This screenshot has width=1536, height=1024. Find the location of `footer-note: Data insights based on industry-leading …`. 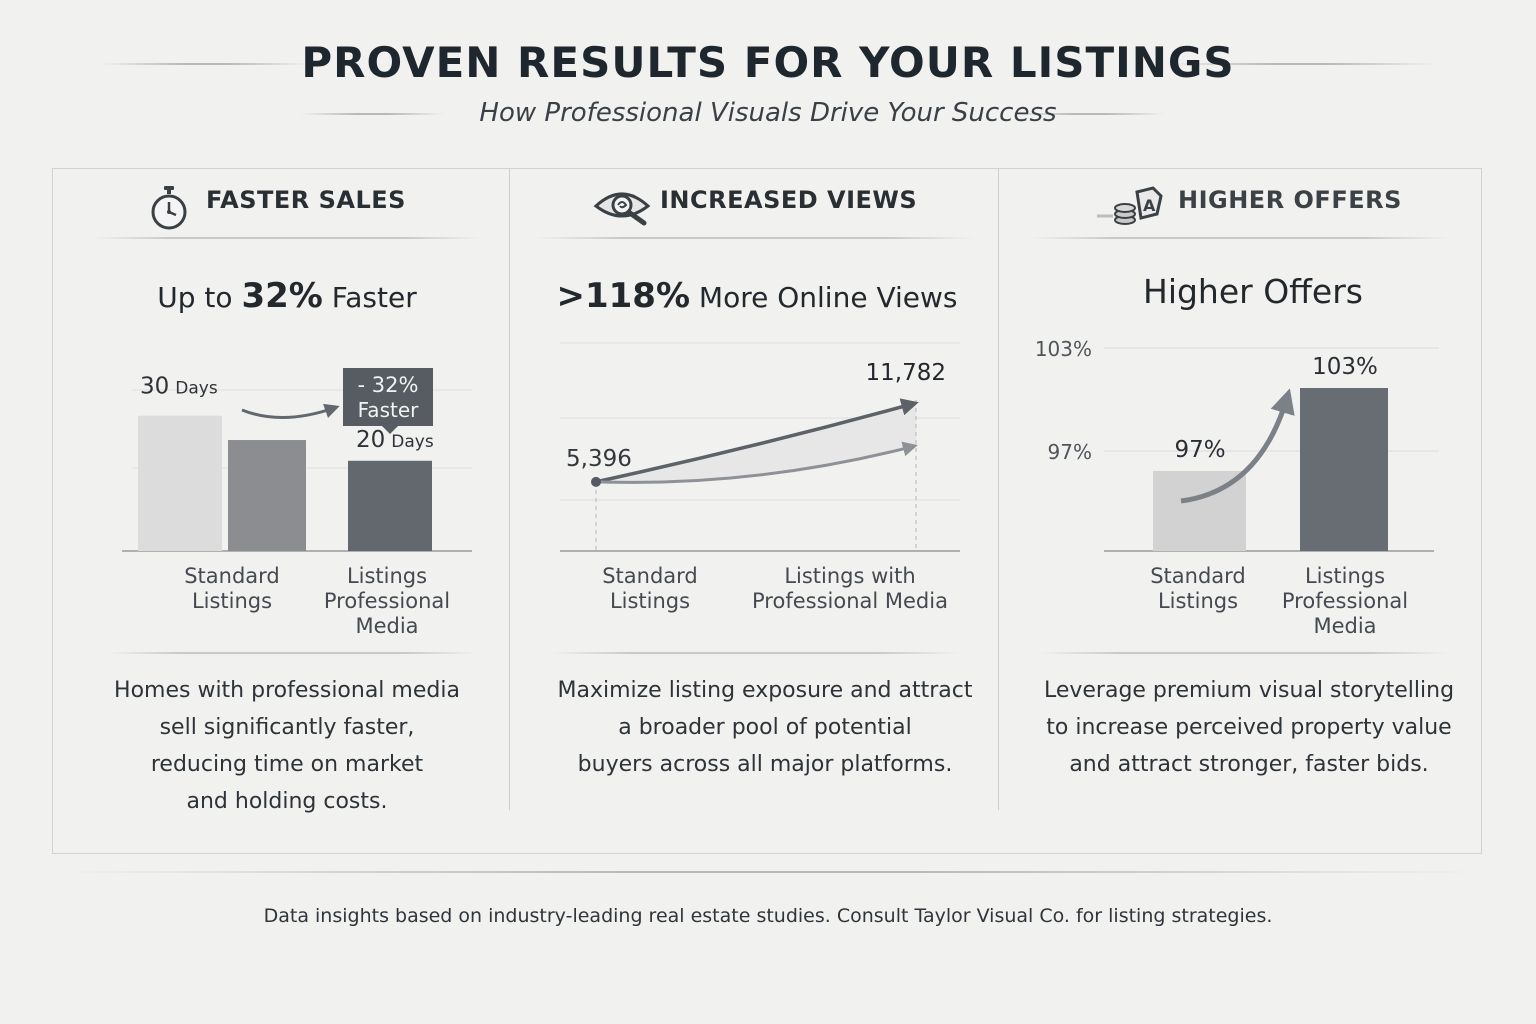

footer-note: Data insights based on industry-leading … is located at coordinates (768, 916).